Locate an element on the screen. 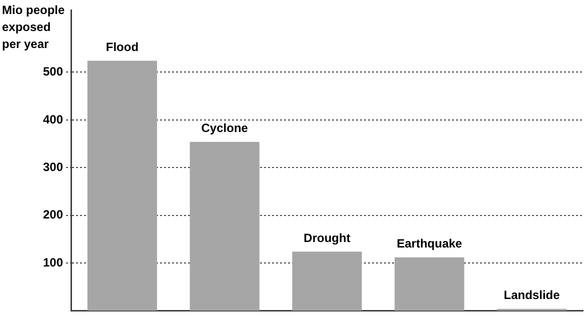 The image size is (585, 321). x-tick-label: Cyclone is located at coordinates (224, 128).